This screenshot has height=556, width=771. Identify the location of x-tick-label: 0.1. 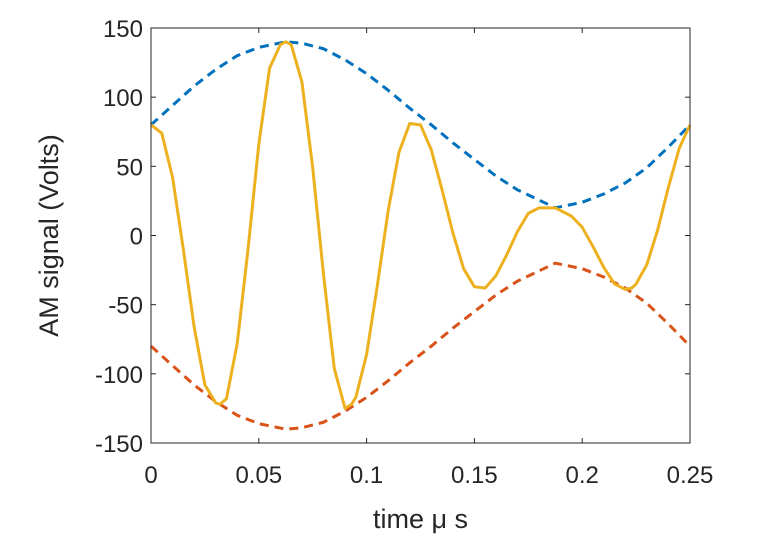
(366, 475).